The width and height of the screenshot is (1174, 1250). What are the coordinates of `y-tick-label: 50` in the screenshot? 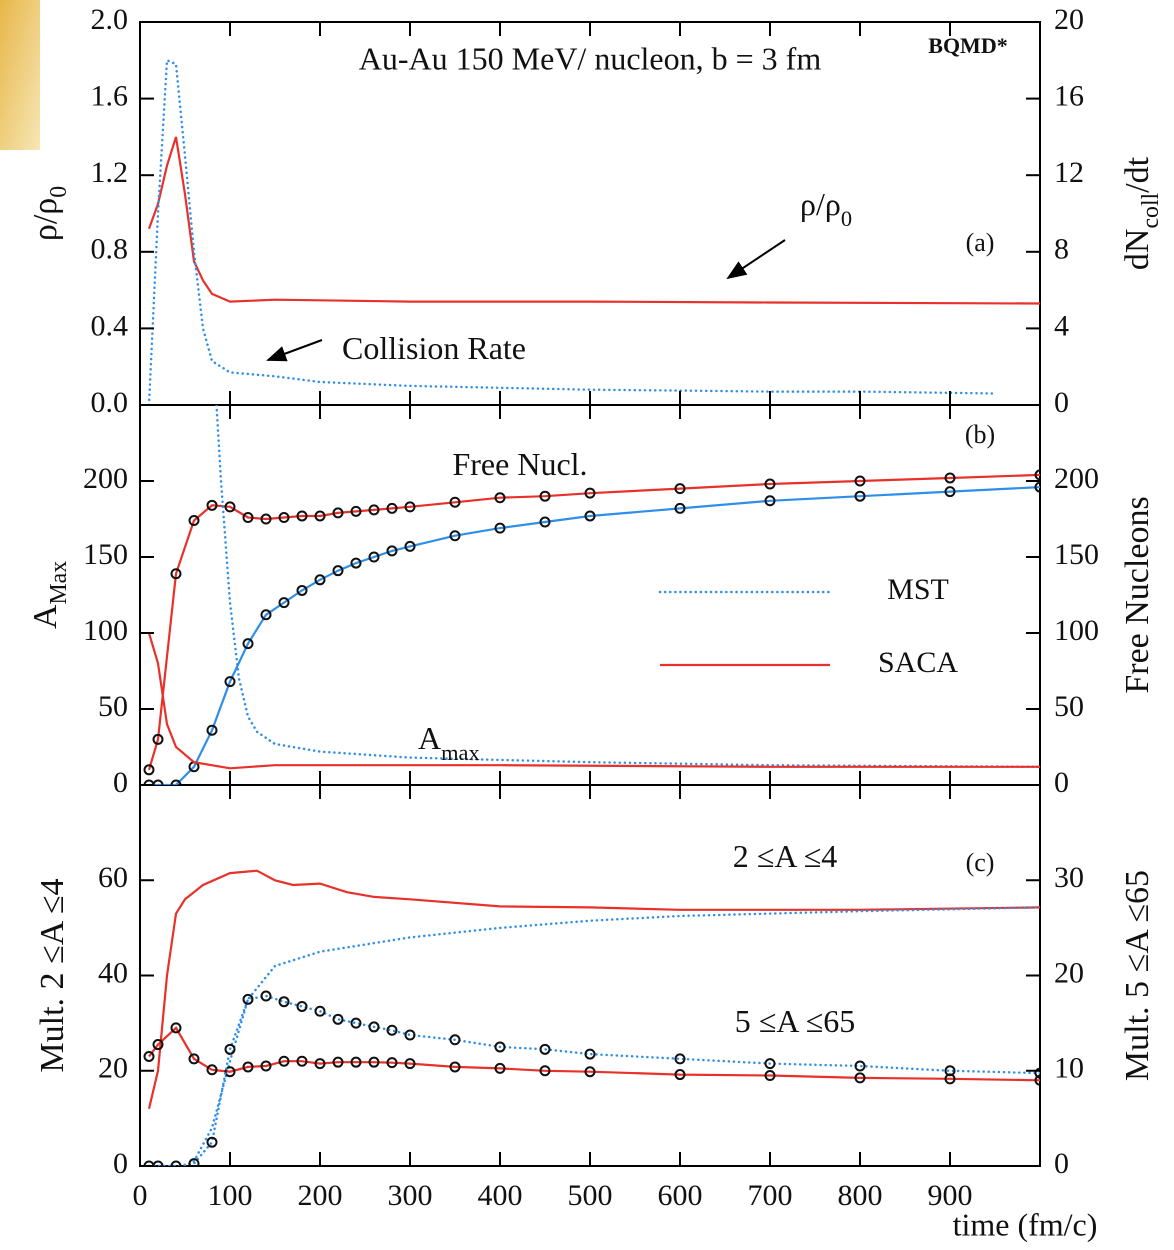 It's located at (113, 706).